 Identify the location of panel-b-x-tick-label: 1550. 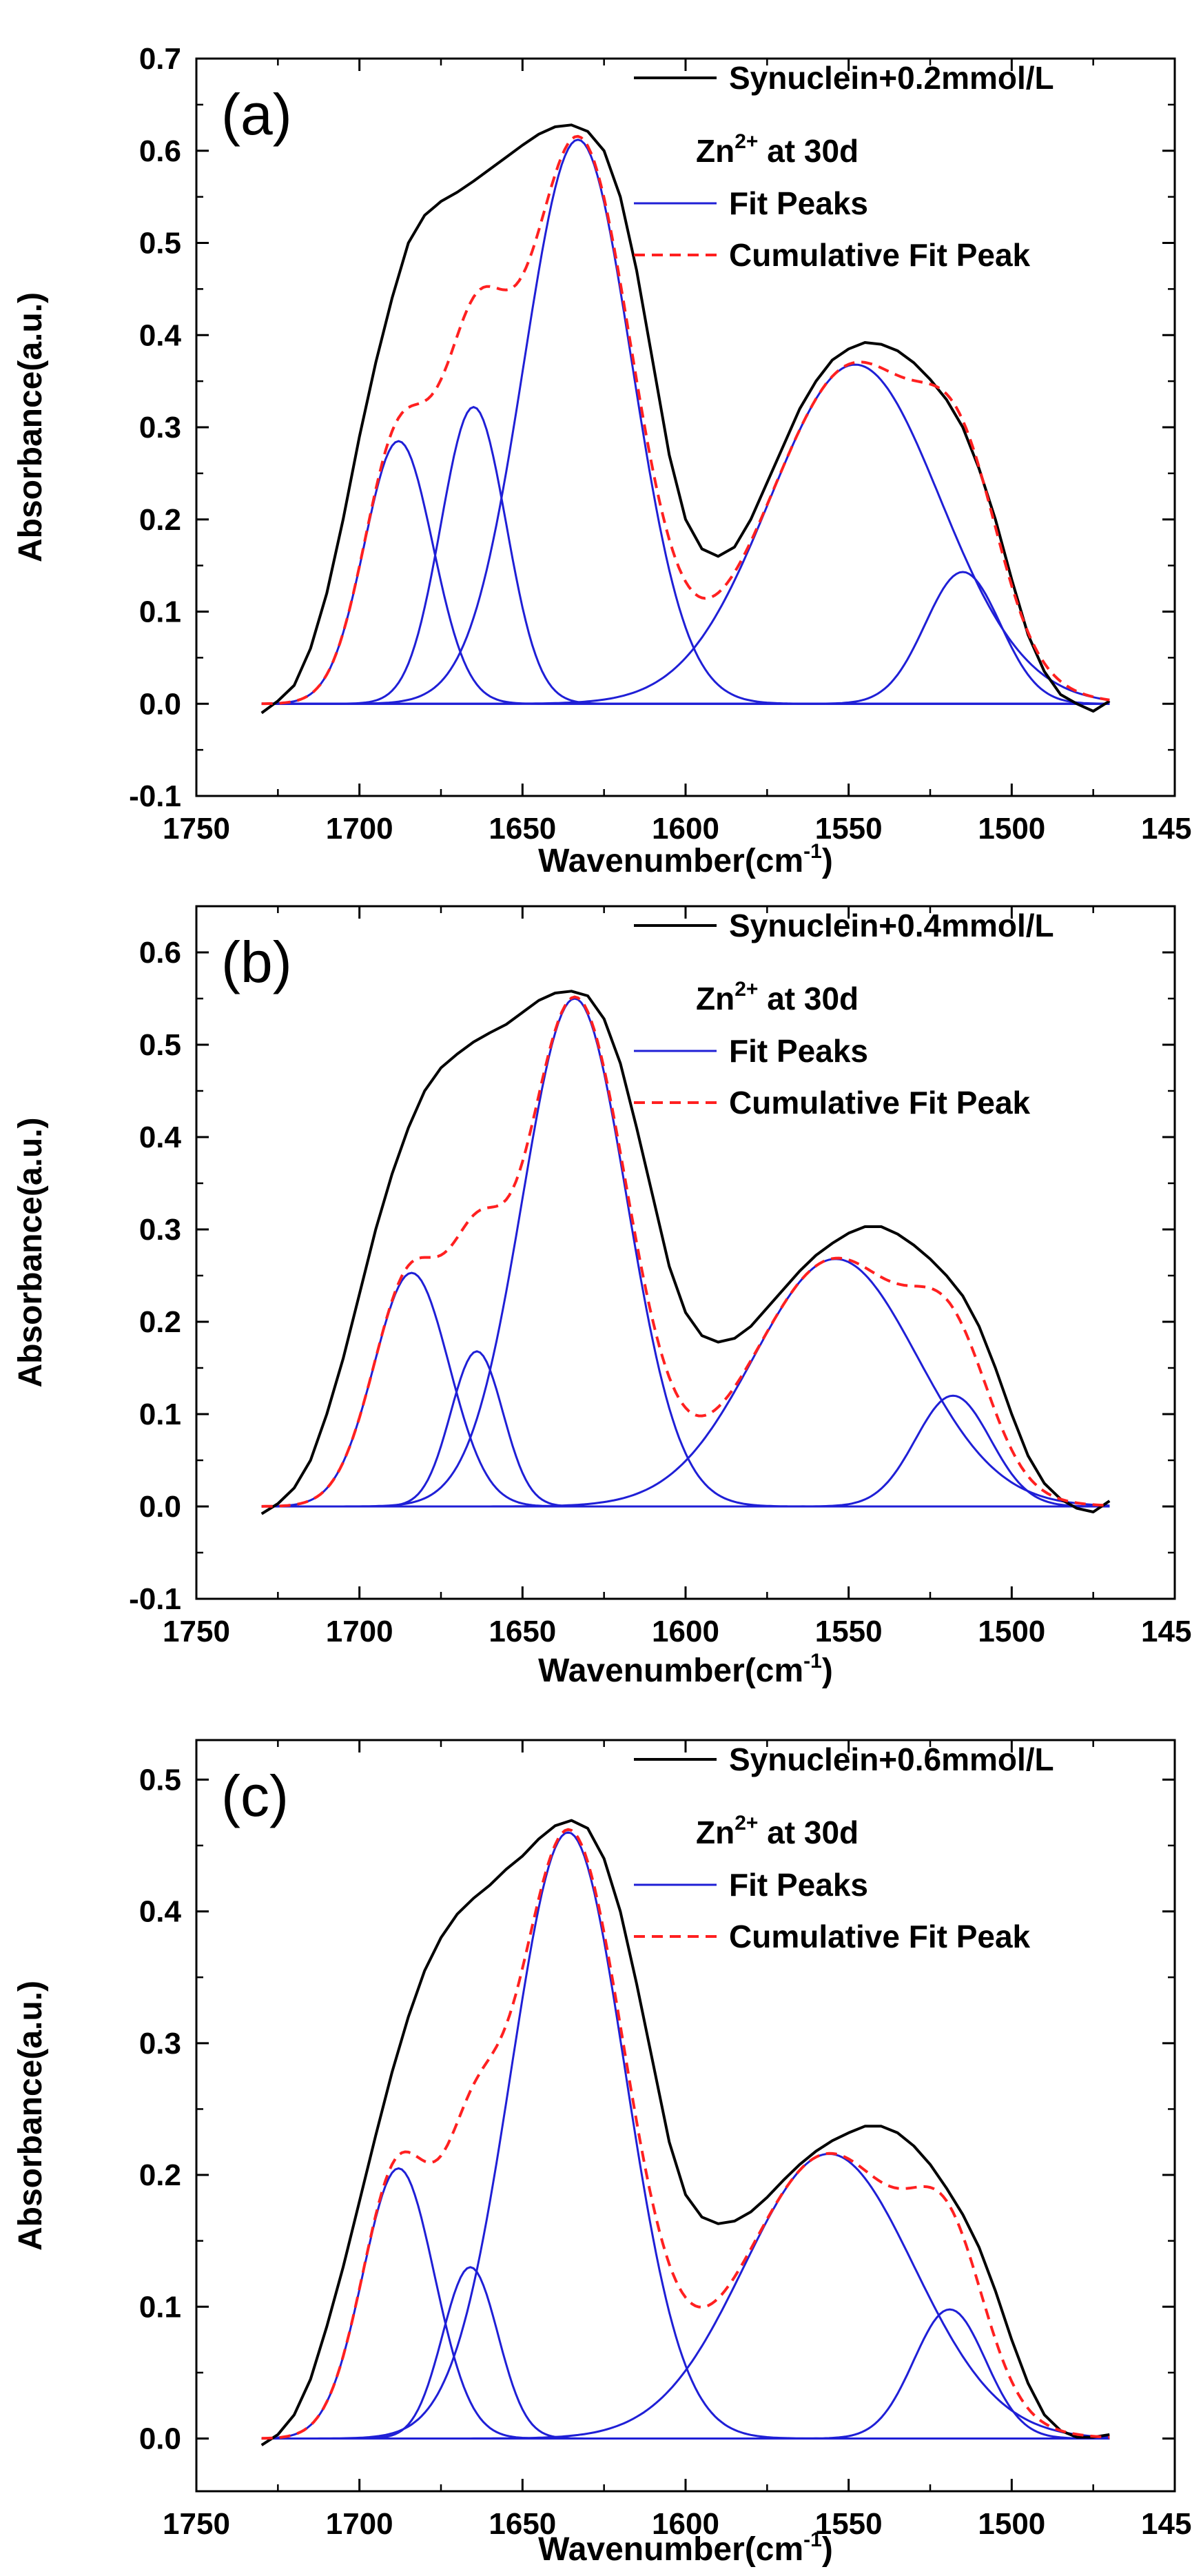
(849, 1631).